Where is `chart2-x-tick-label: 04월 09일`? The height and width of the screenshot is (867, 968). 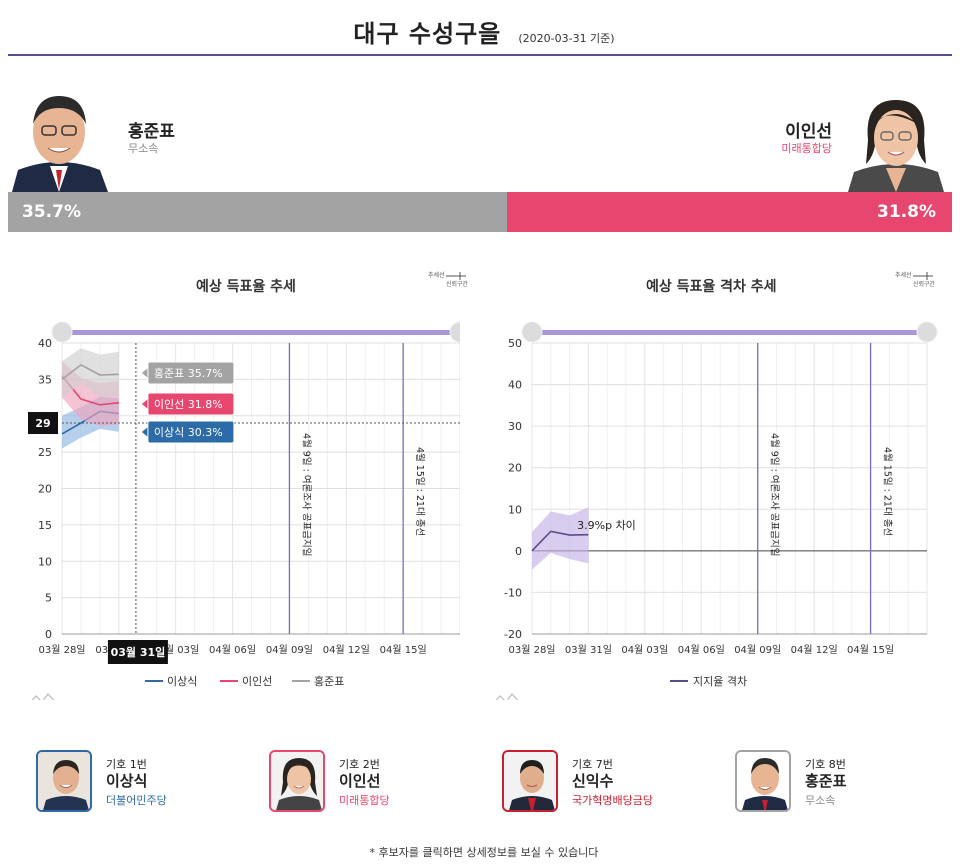 chart2-x-tick-label: 04월 09일 is located at coordinates (757, 650).